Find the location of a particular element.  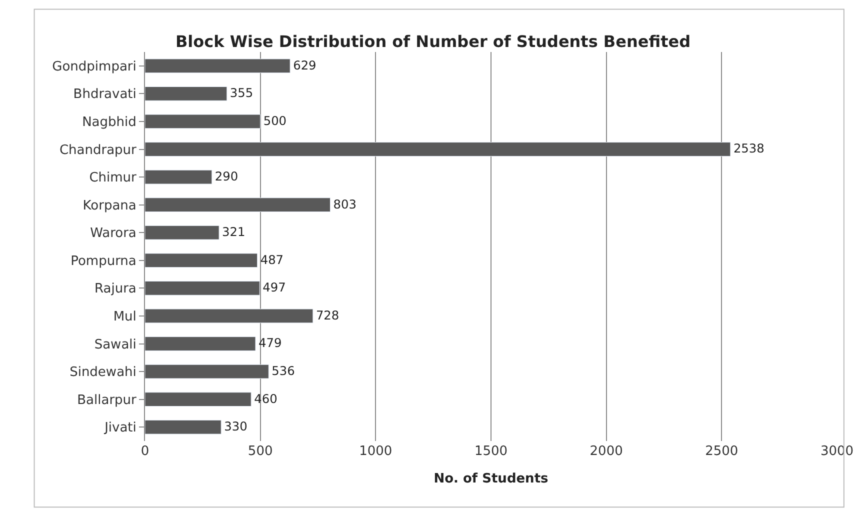

data-label: 460 is located at coordinates (266, 399).